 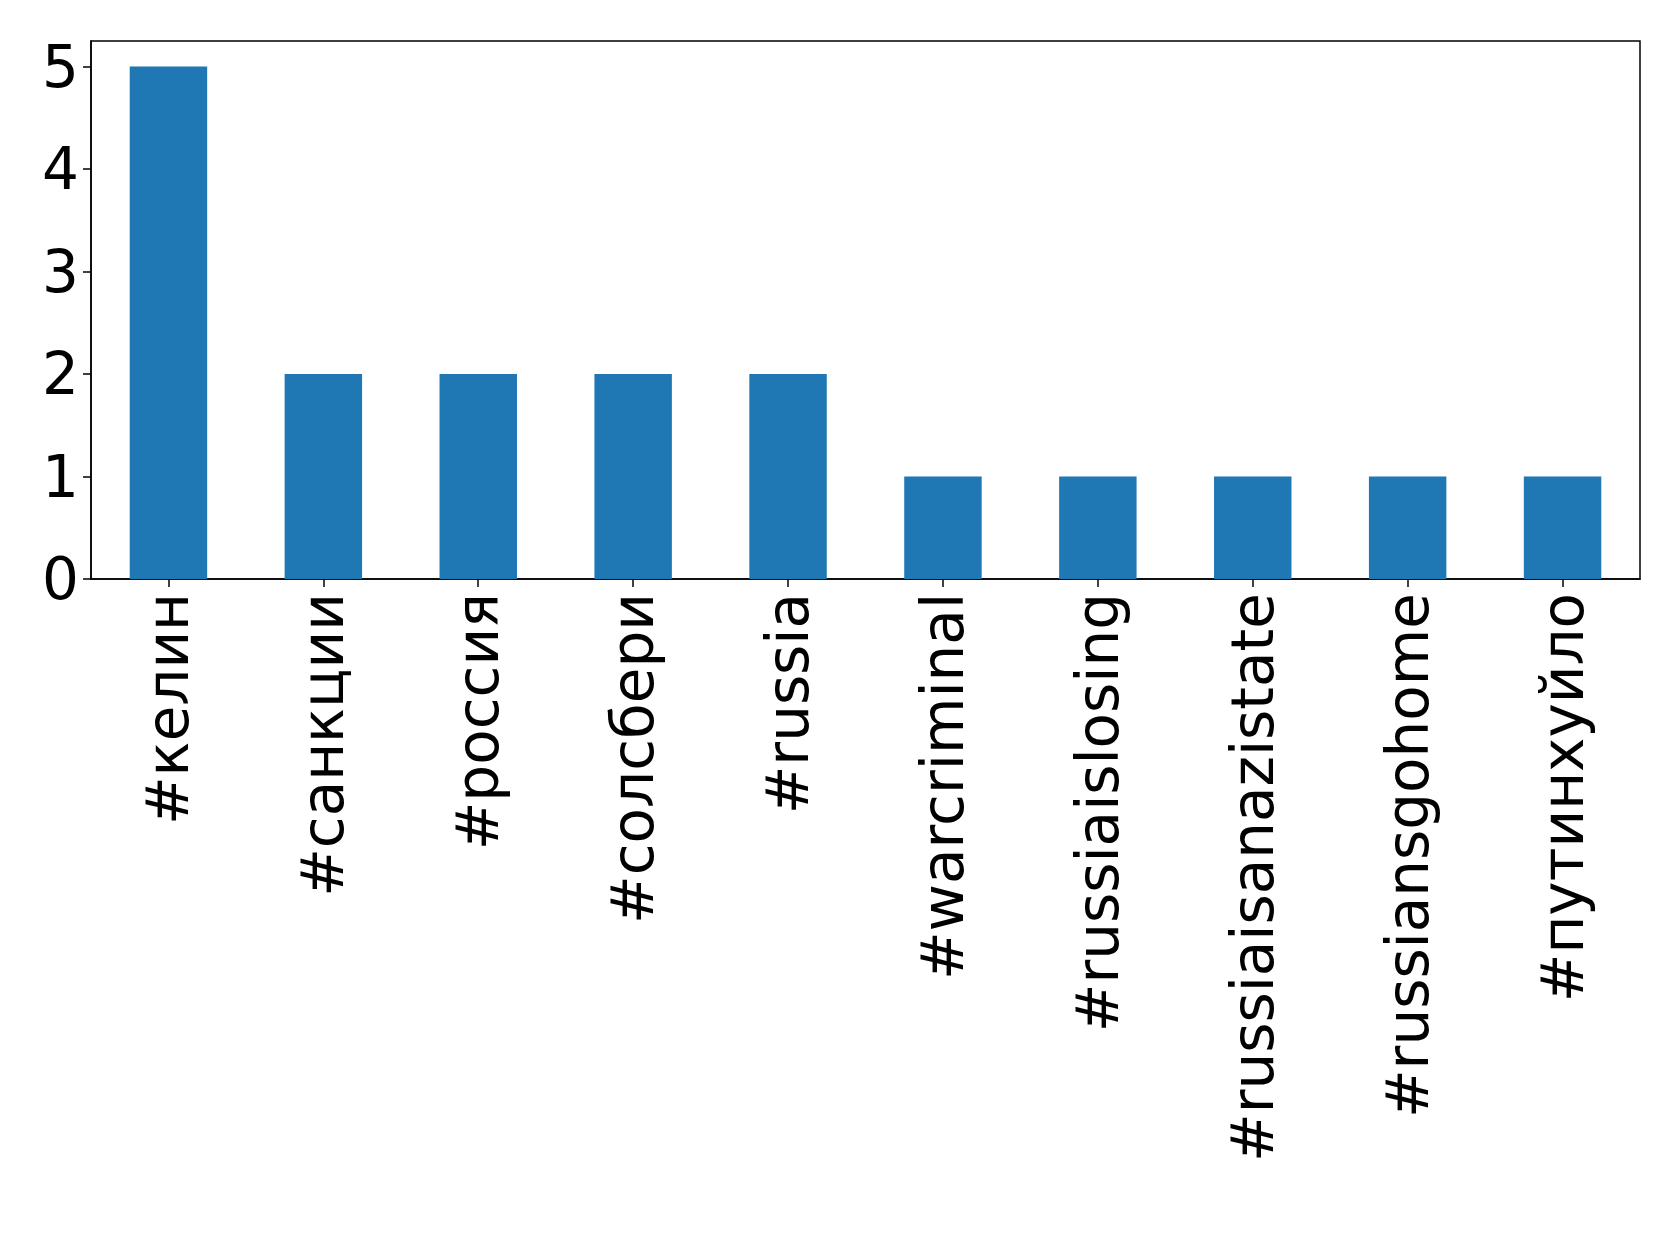 I want to click on x-tick-label: #warcriminal, so click(x=942, y=787).